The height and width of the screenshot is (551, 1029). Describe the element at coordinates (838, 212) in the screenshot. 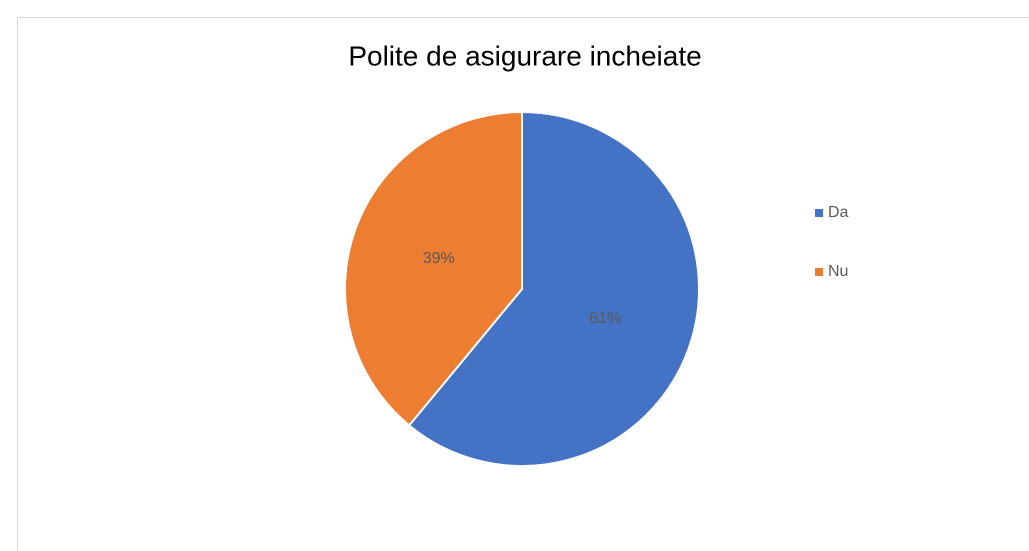

I see `legend-label: Da` at that location.